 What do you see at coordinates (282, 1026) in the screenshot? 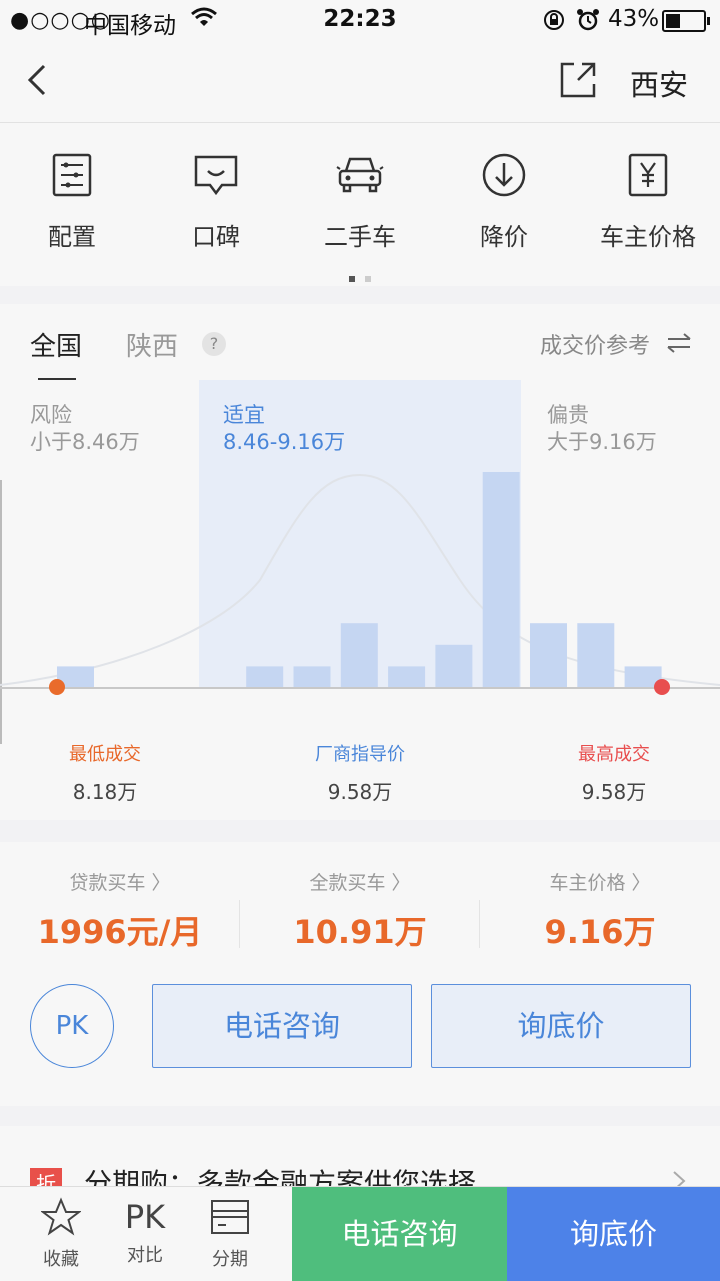
I see `phone-consult-button: 电话咨询` at bounding box center [282, 1026].